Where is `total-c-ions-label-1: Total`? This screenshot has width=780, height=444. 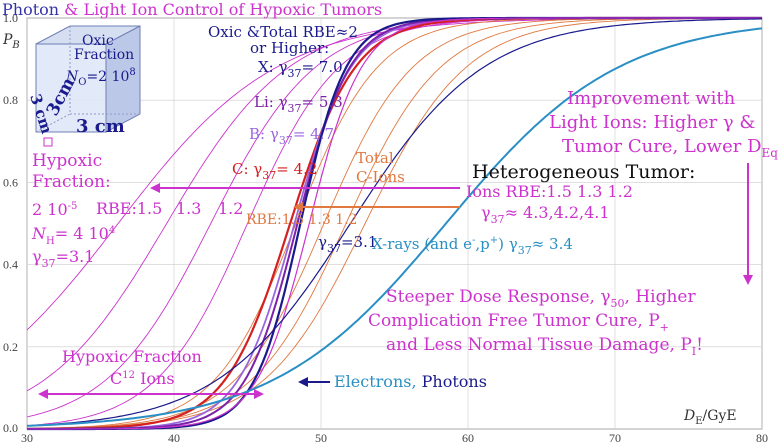 total-c-ions-label-1: Total is located at coordinates (375, 158).